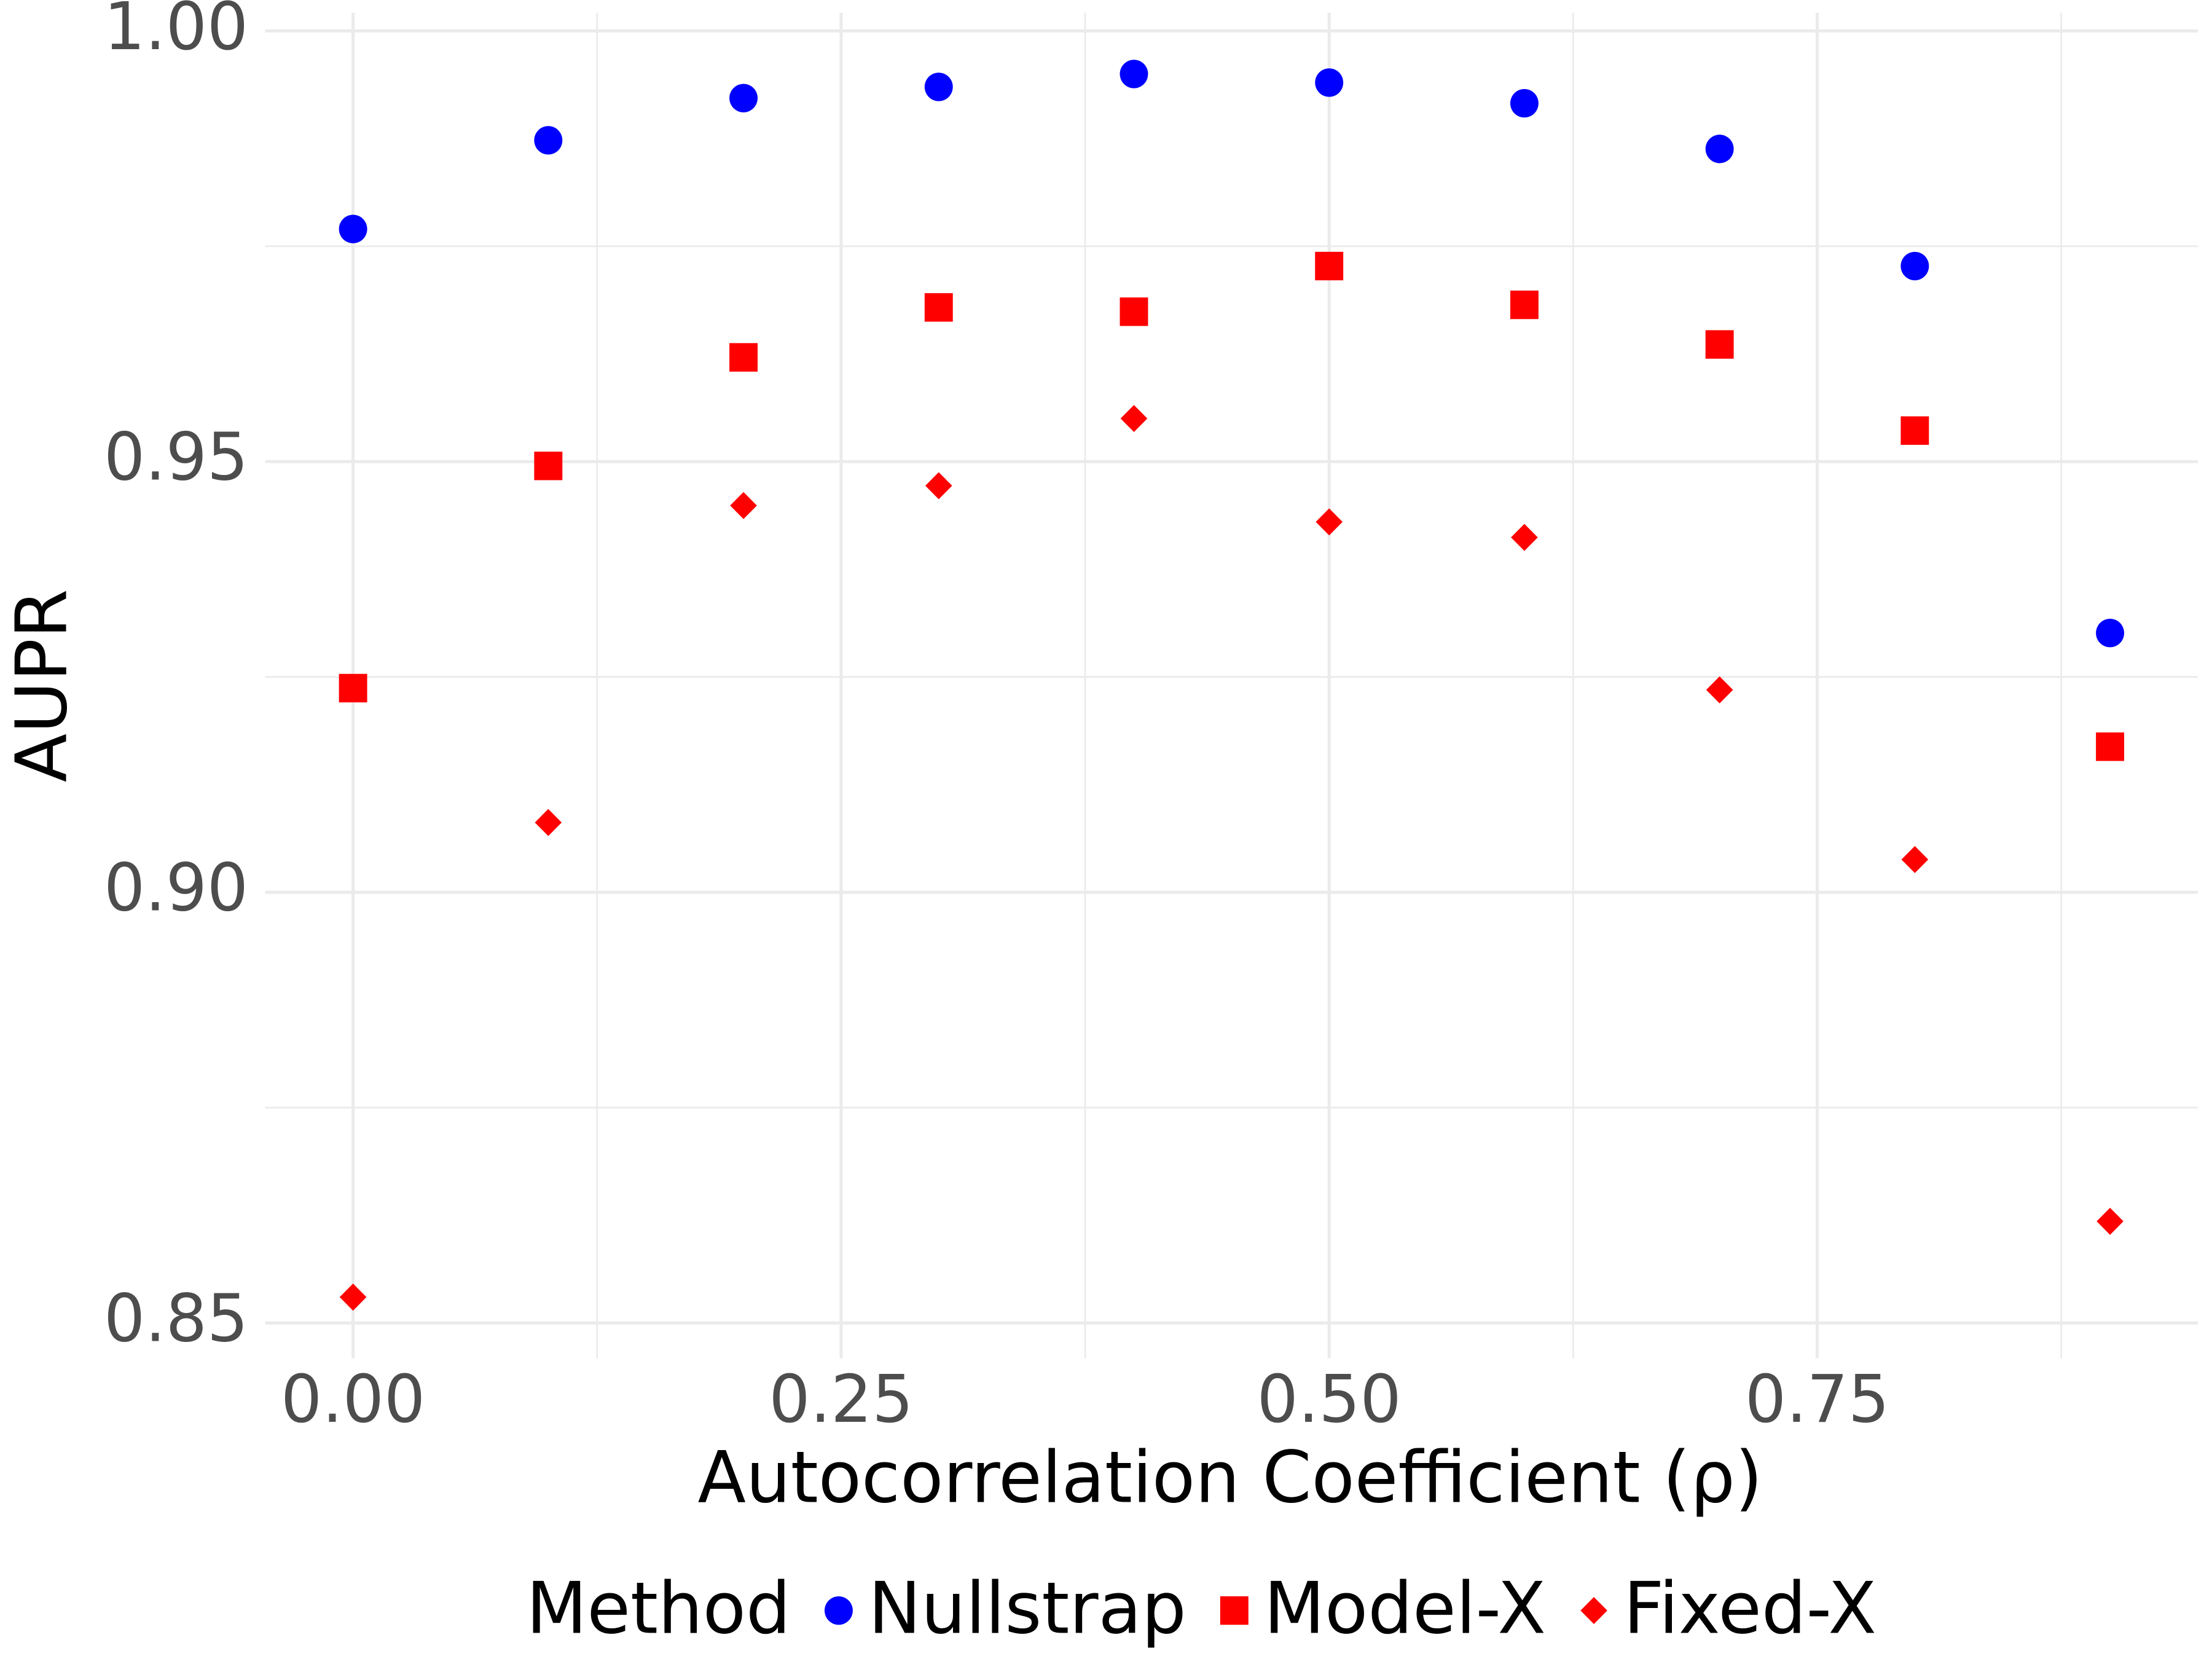 Image resolution: width=2212 pixels, height=1659 pixels. What do you see at coordinates (1405, 1608) in the screenshot?
I see `legend-label: Model-X` at bounding box center [1405, 1608].